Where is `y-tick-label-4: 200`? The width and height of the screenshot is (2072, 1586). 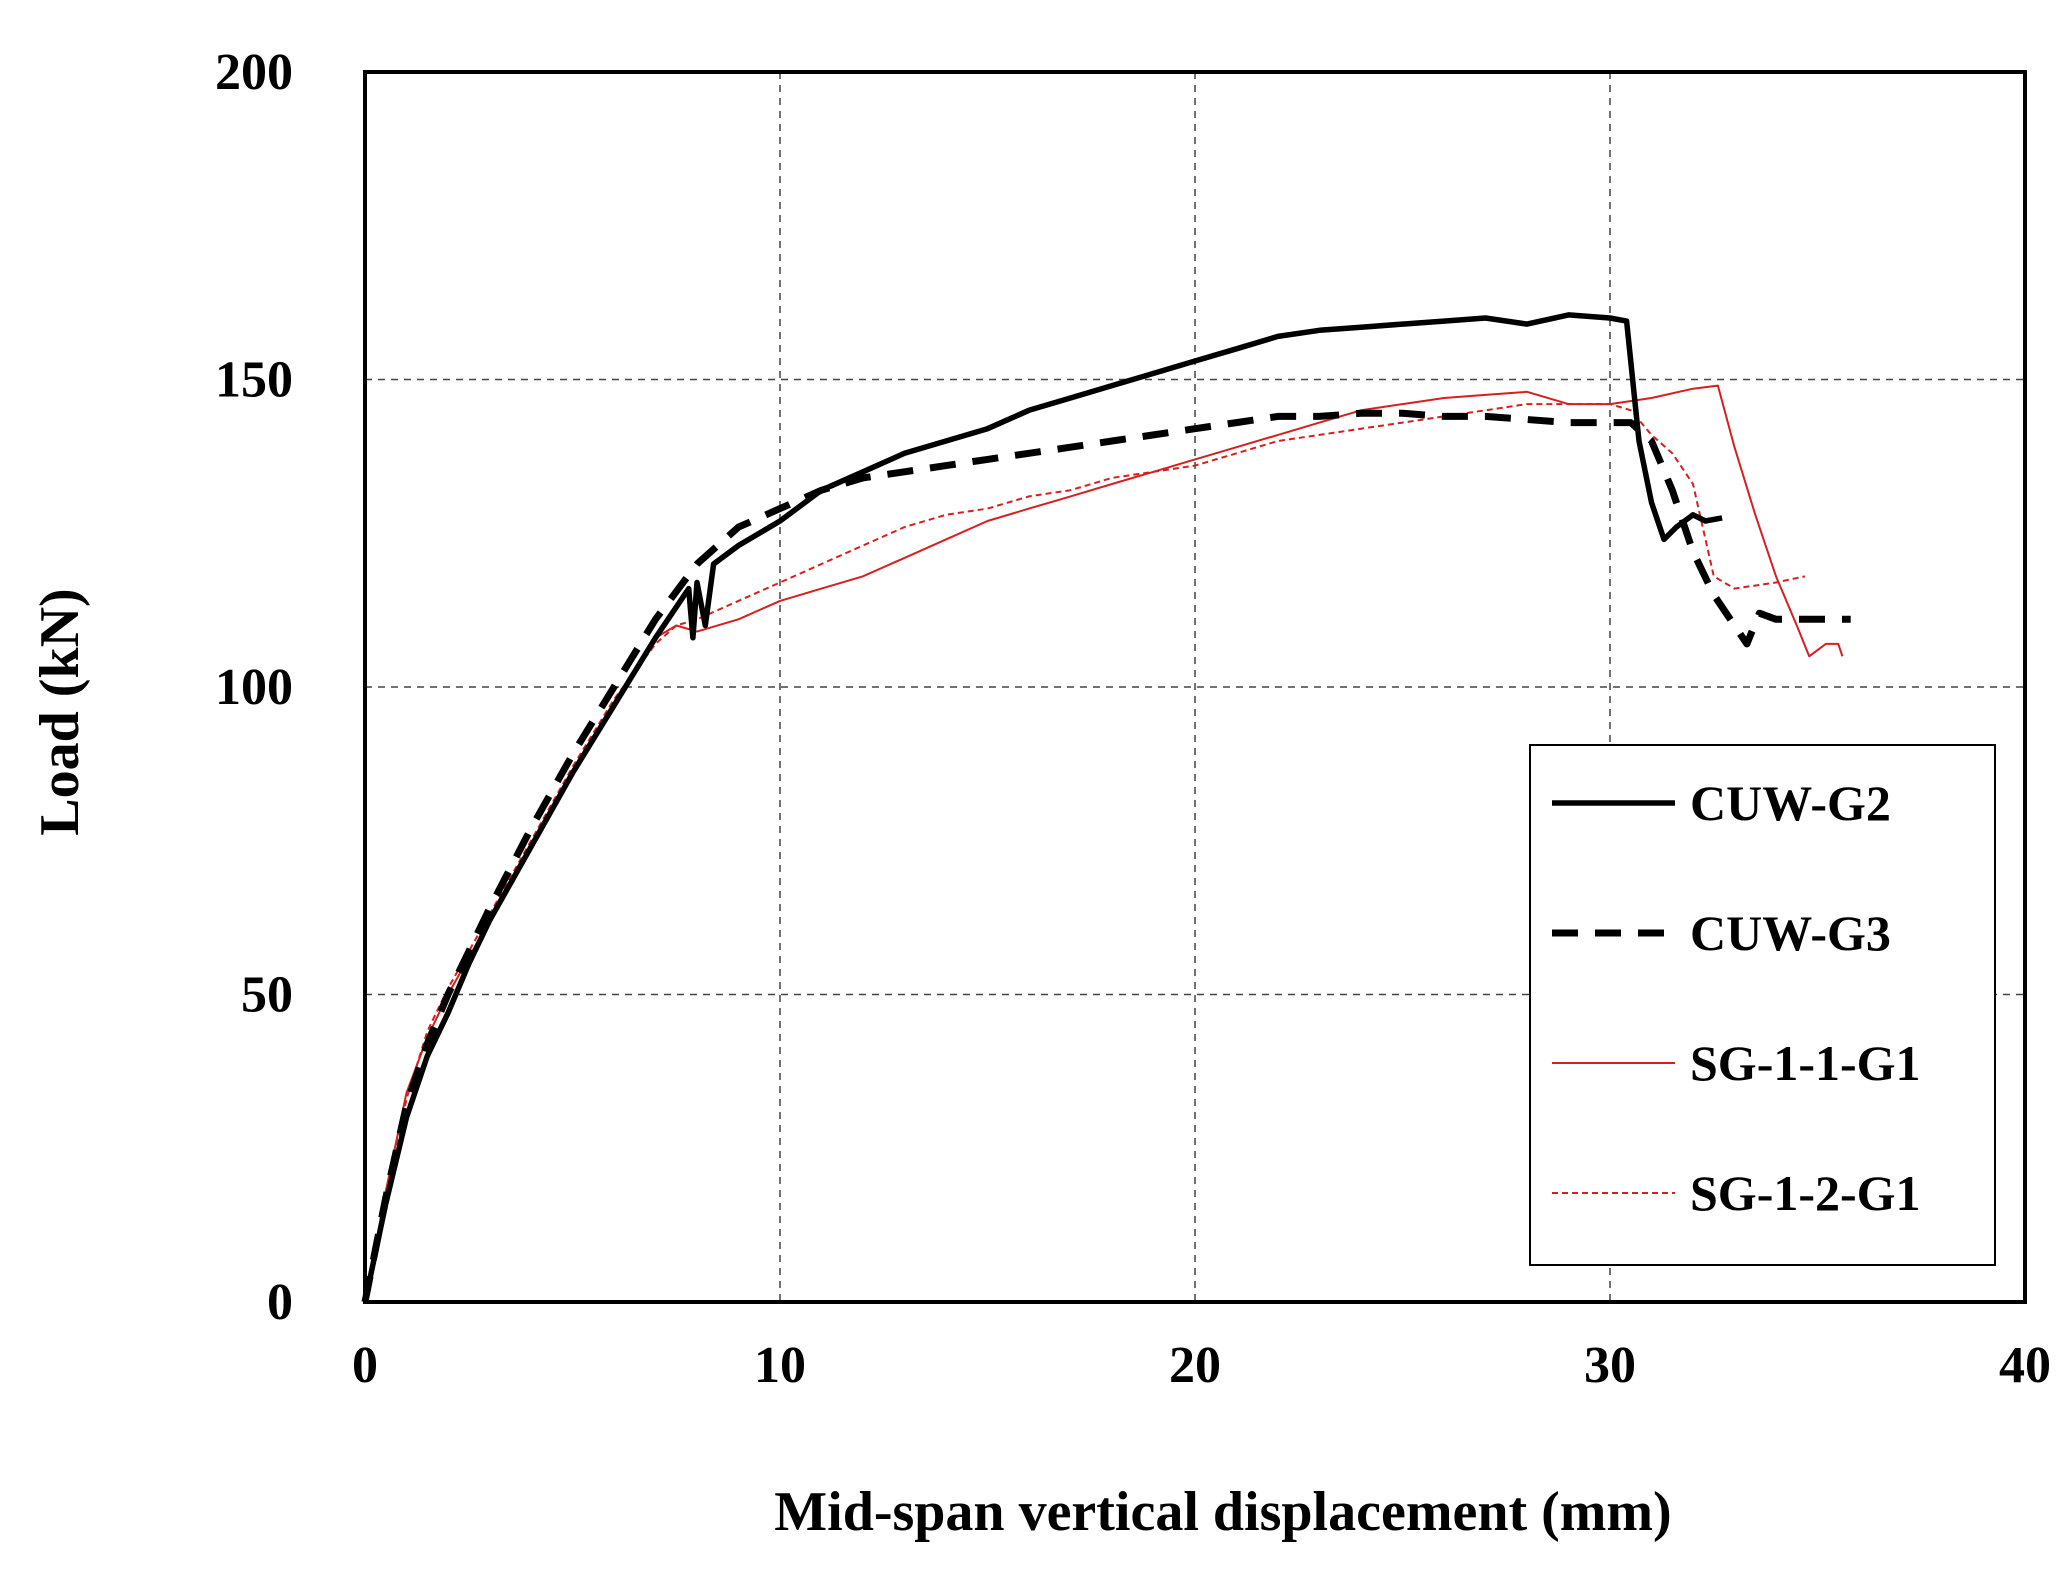
y-tick-label-4: 200 is located at coordinates (254, 72).